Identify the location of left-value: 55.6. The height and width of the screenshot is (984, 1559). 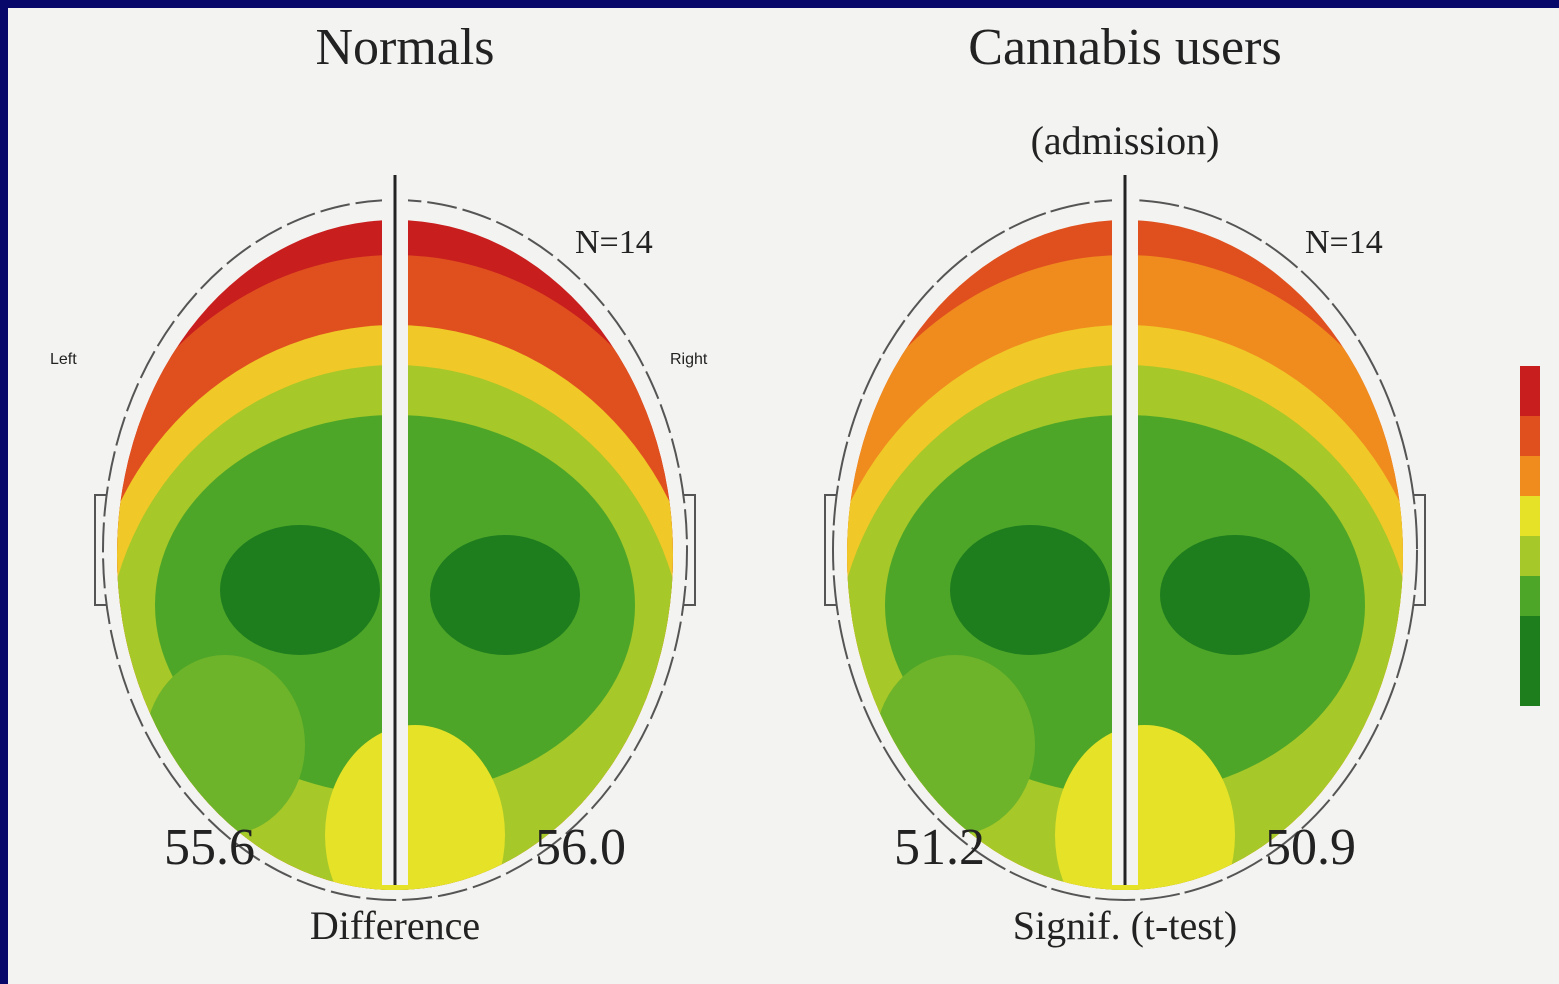
(209, 847).